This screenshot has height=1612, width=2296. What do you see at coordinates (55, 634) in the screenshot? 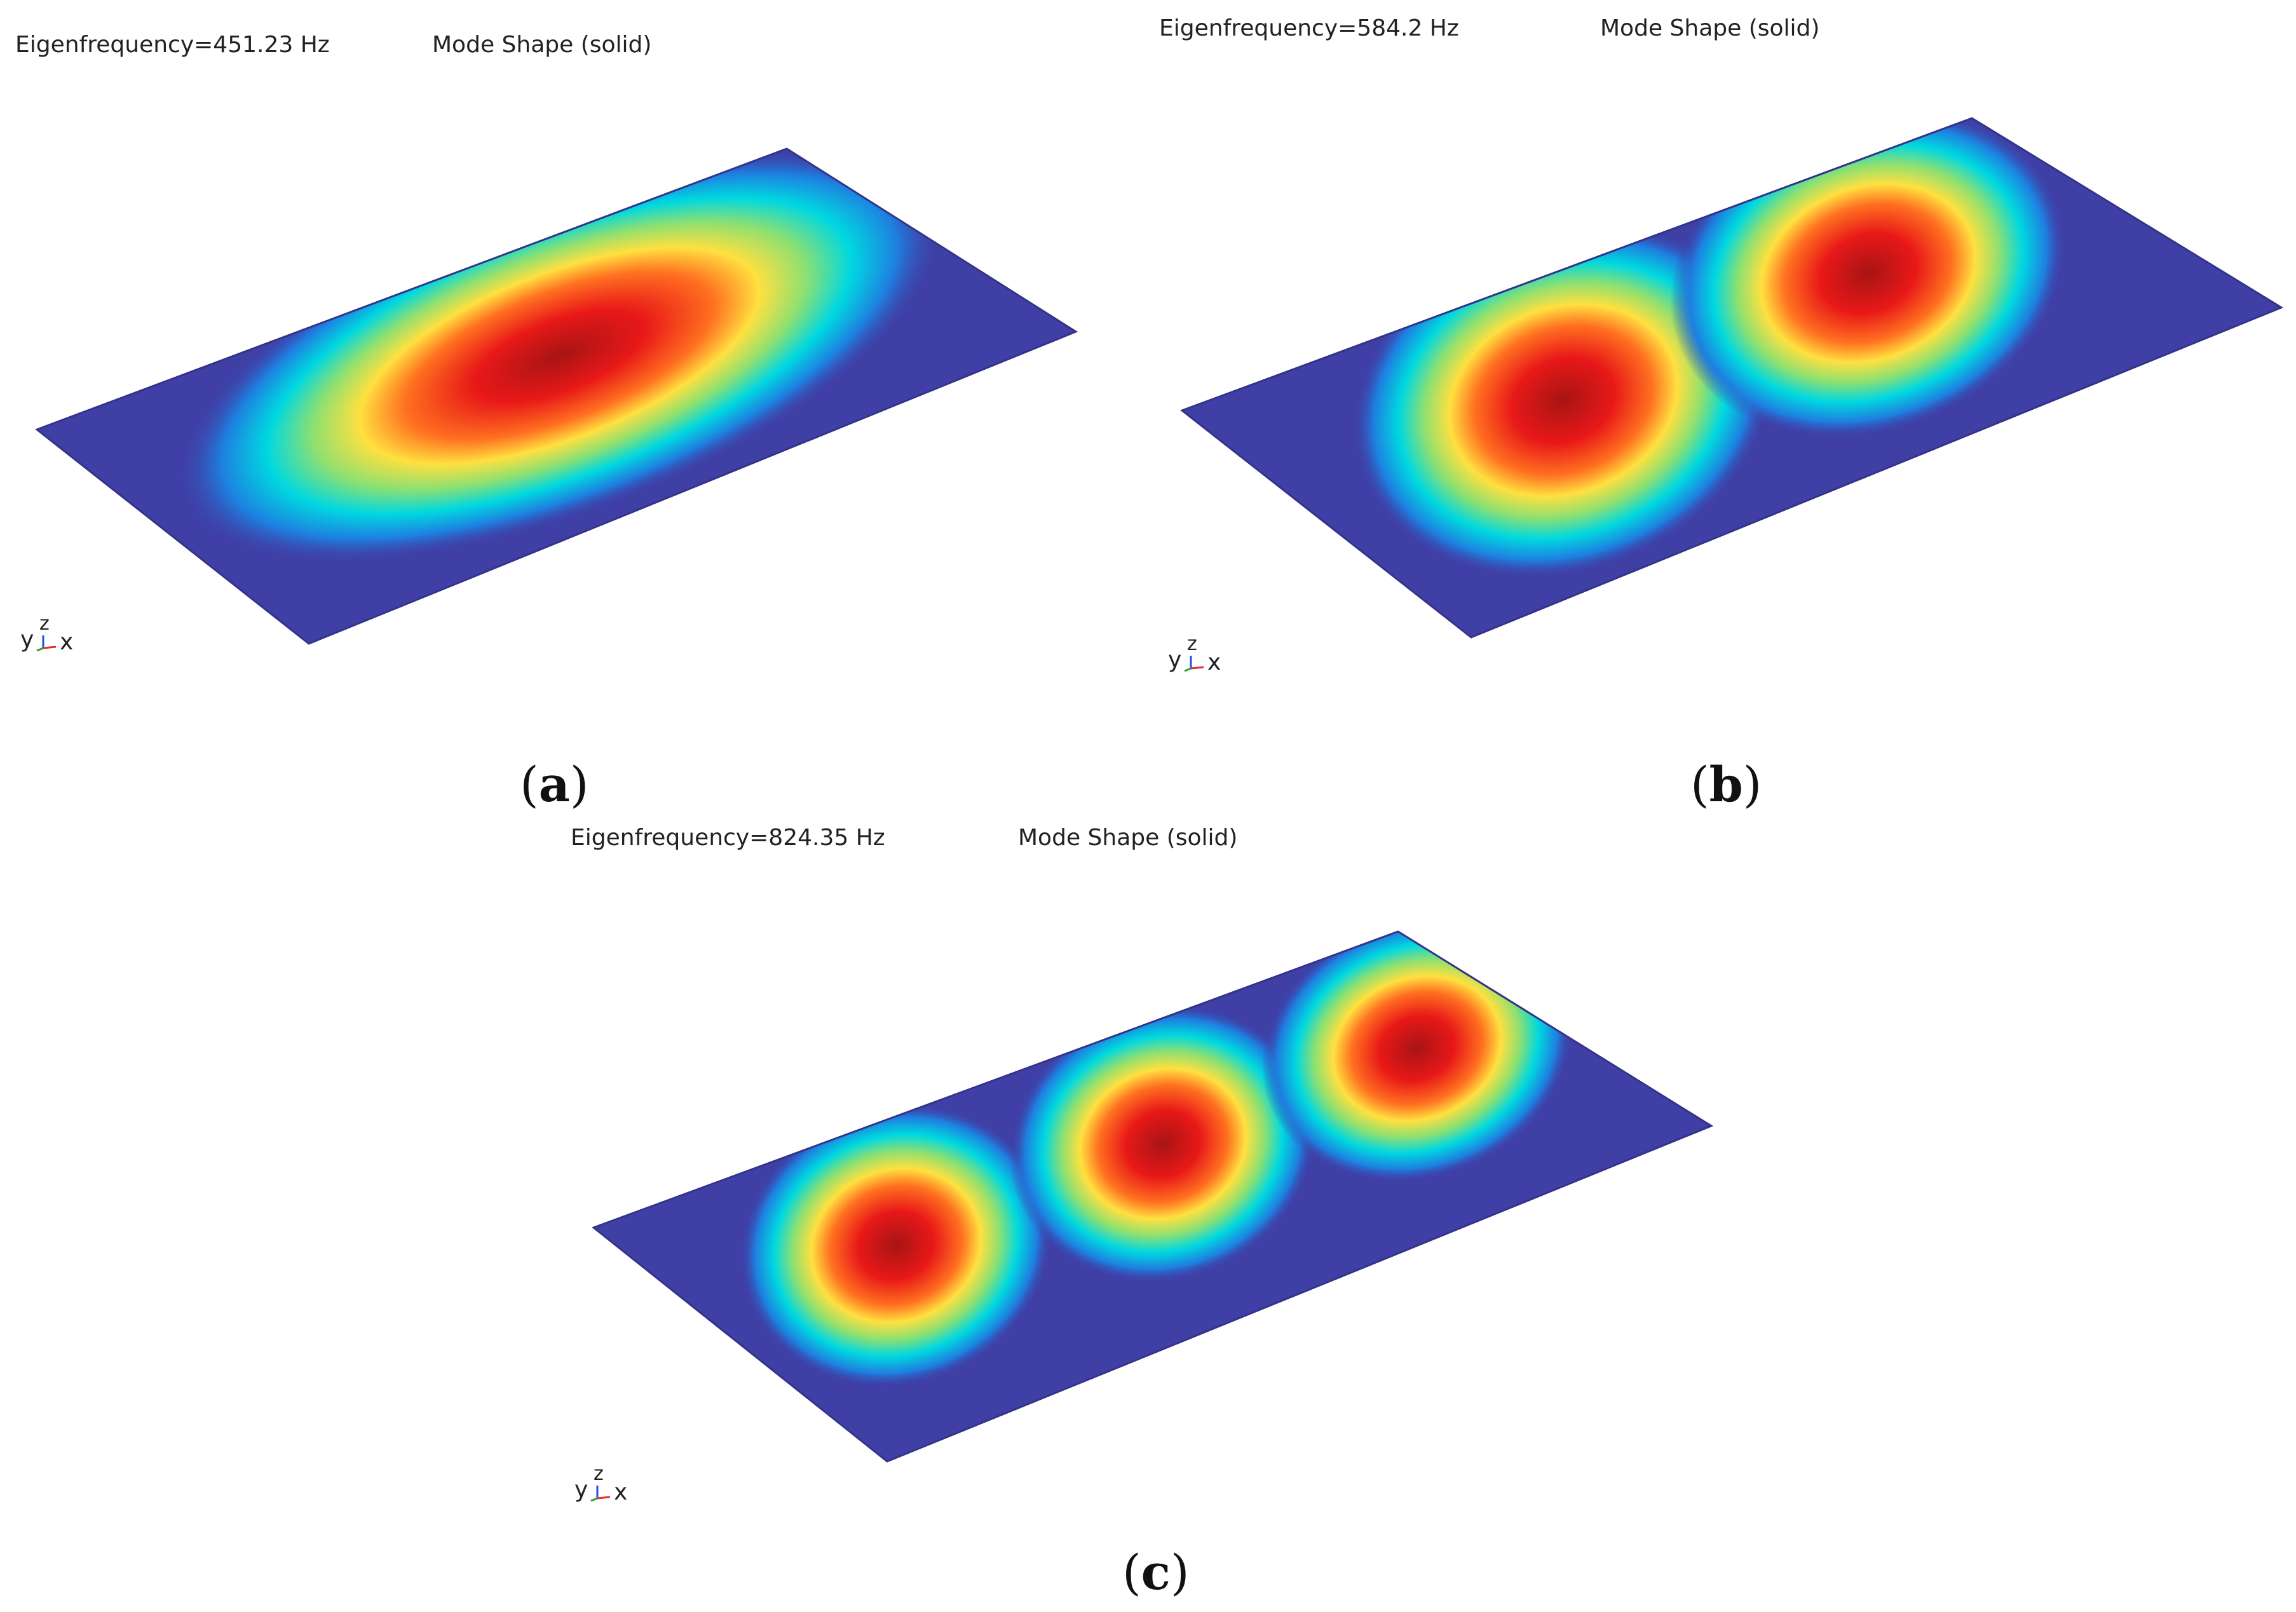
I see `axis-triad-a: y z x` at bounding box center [55, 634].